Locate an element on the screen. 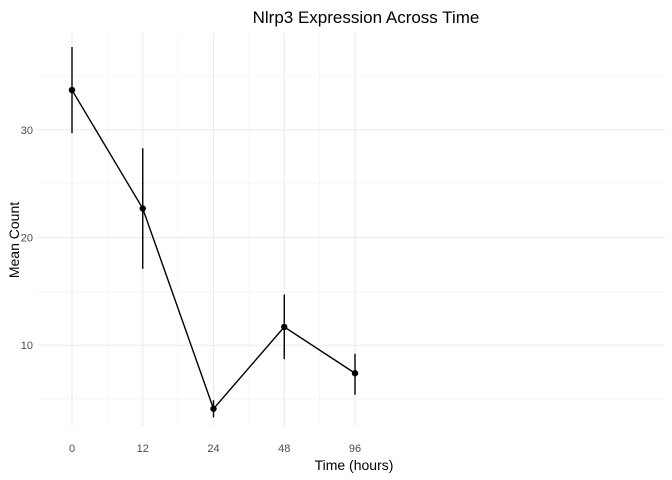 The height and width of the screenshot is (480, 672). x-tick-label: 24 is located at coordinates (213, 449).